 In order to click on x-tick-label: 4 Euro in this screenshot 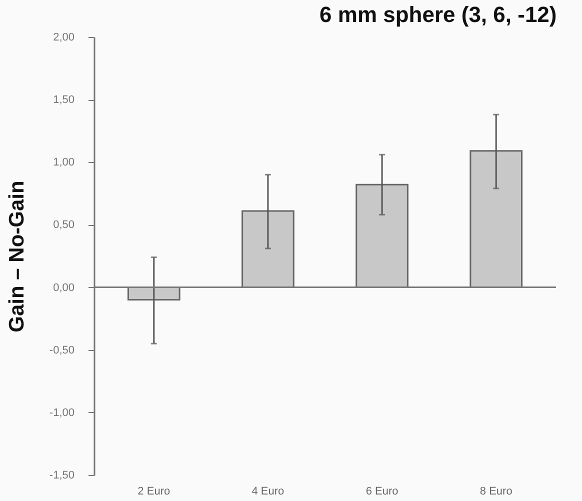, I will do `click(268, 492)`.